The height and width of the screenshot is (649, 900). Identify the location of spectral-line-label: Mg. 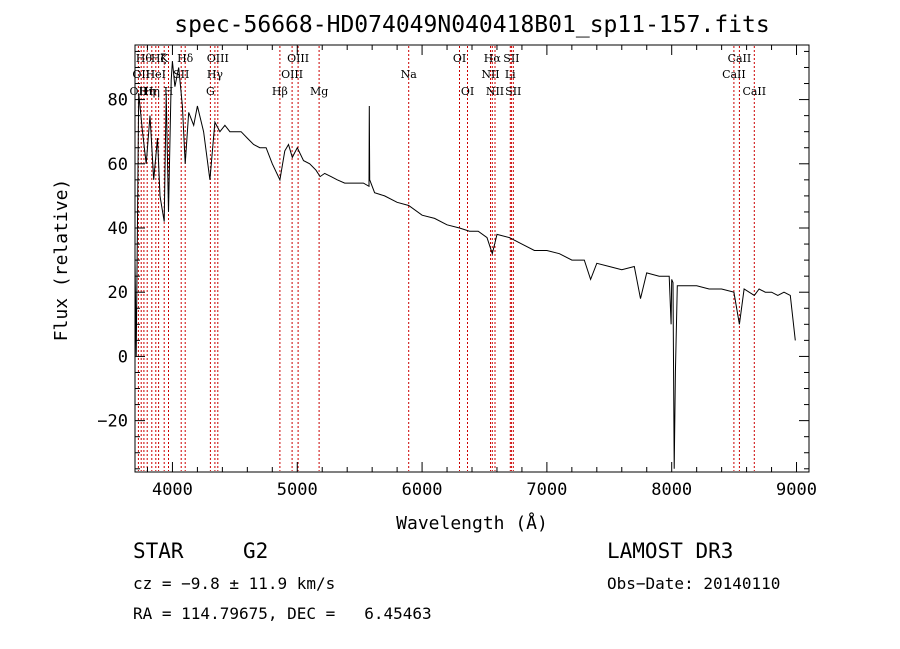
(319, 91).